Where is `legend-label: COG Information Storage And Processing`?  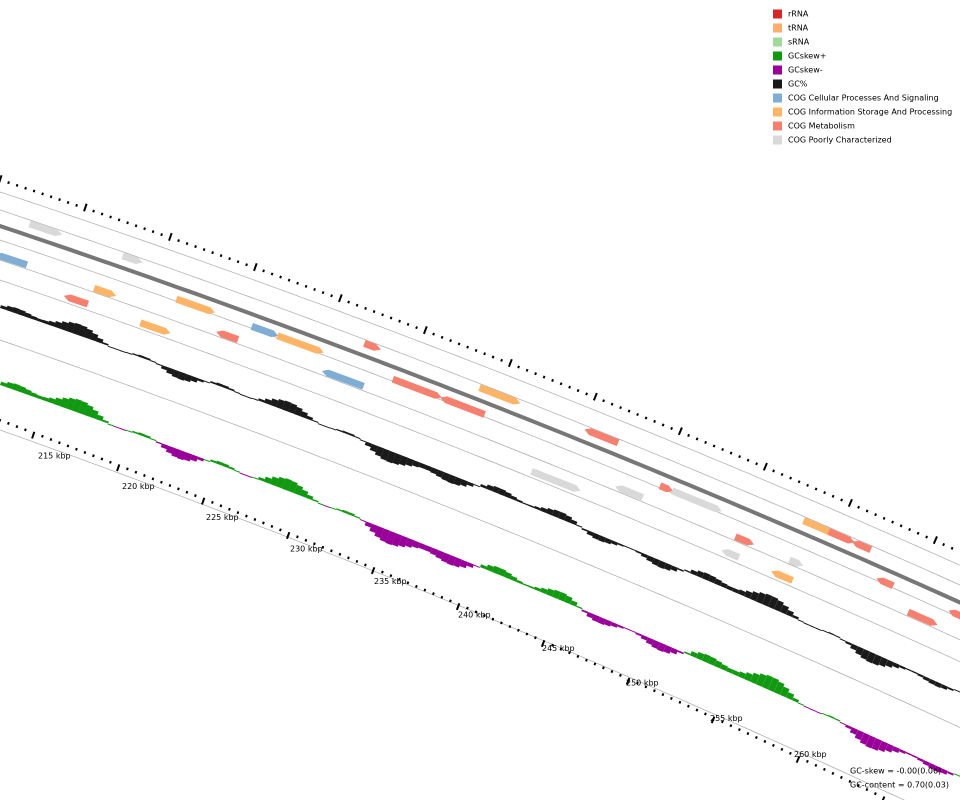
legend-label: COG Information Storage And Processing is located at coordinates (870, 112).